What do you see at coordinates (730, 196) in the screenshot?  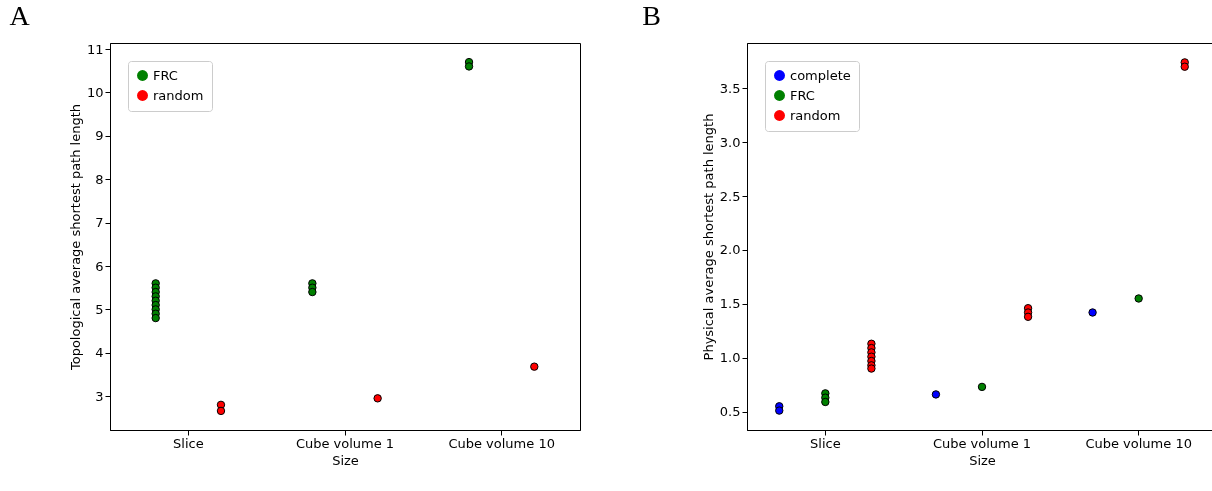 I see `y-tick-label: 2.5` at bounding box center [730, 196].